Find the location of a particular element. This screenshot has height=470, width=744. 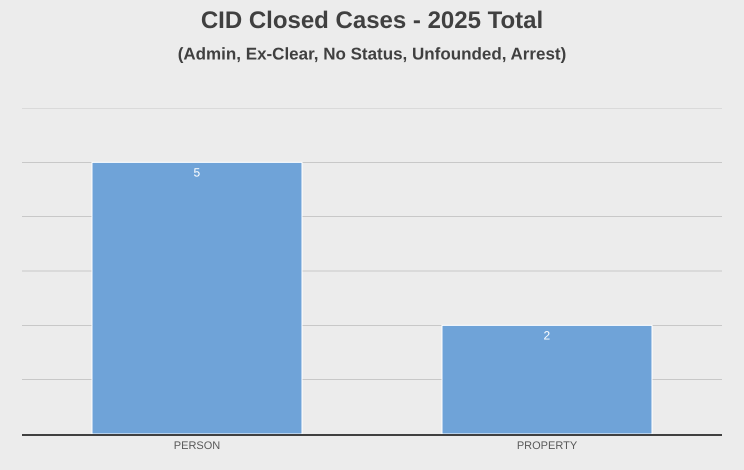

data-label: 2 is located at coordinates (547, 335).